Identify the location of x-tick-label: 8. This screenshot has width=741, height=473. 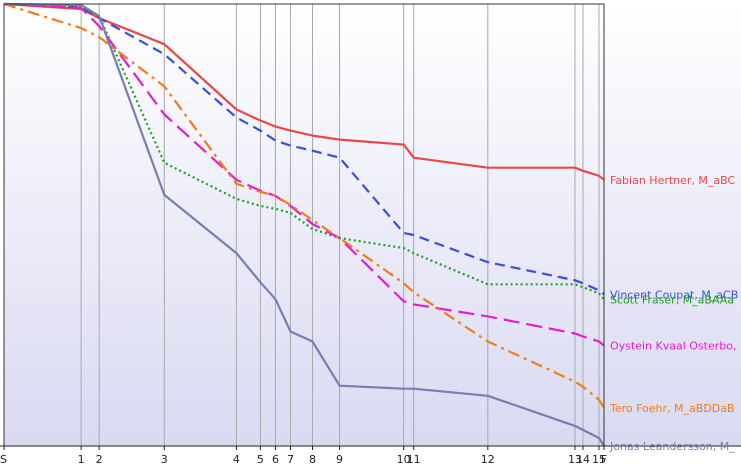
(312, 459).